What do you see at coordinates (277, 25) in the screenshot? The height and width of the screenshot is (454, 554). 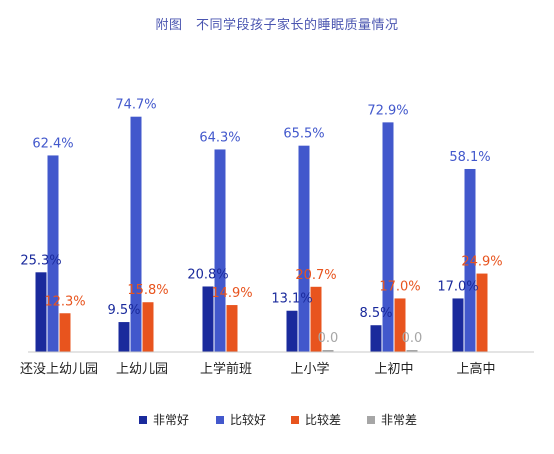 I see `chart-title: 附图 不同学段孩子家长的睡眠质量情况` at bounding box center [277, 25].